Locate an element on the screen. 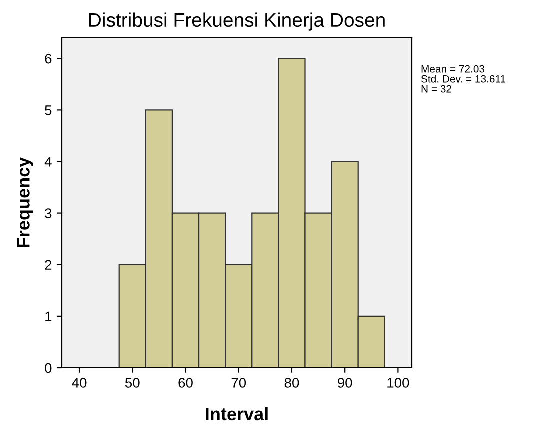  y-tick-label: 5 is located at coordinates (48, 111).